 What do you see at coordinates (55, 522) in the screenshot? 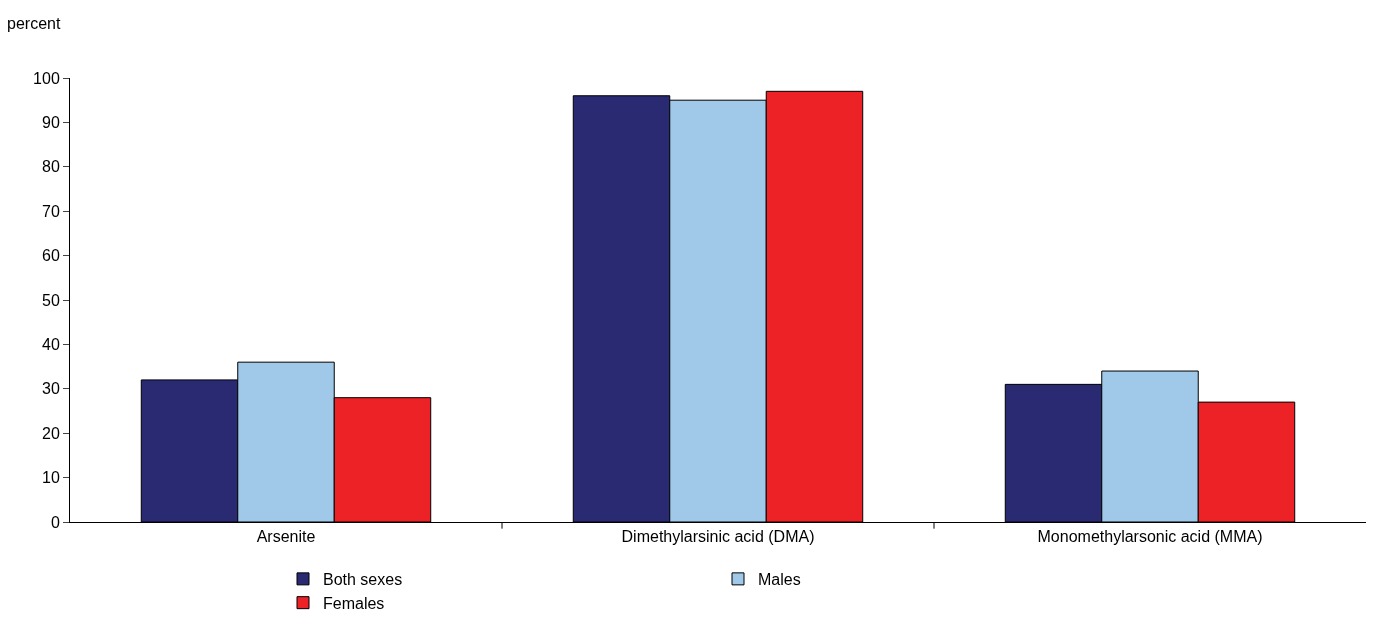
I see `y-tick-label: 0` at bounding box center [55, 522].